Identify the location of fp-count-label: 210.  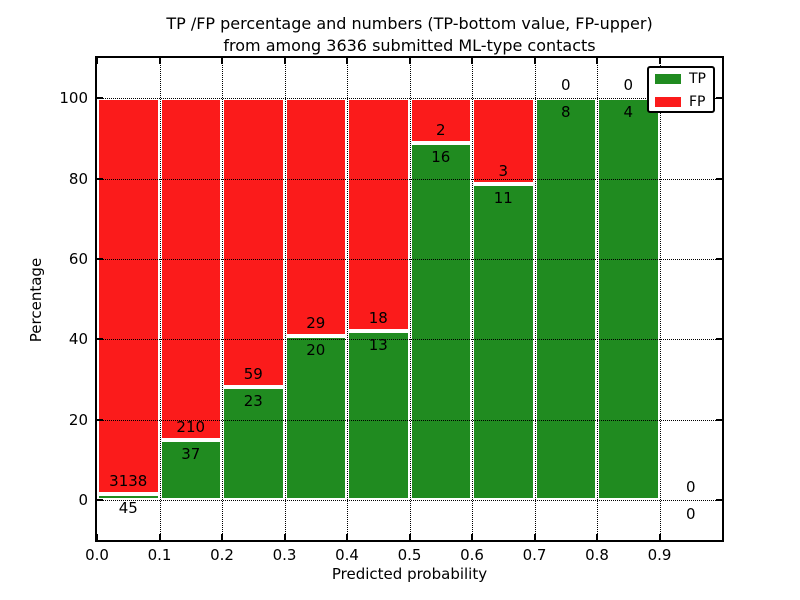
(191, 426).